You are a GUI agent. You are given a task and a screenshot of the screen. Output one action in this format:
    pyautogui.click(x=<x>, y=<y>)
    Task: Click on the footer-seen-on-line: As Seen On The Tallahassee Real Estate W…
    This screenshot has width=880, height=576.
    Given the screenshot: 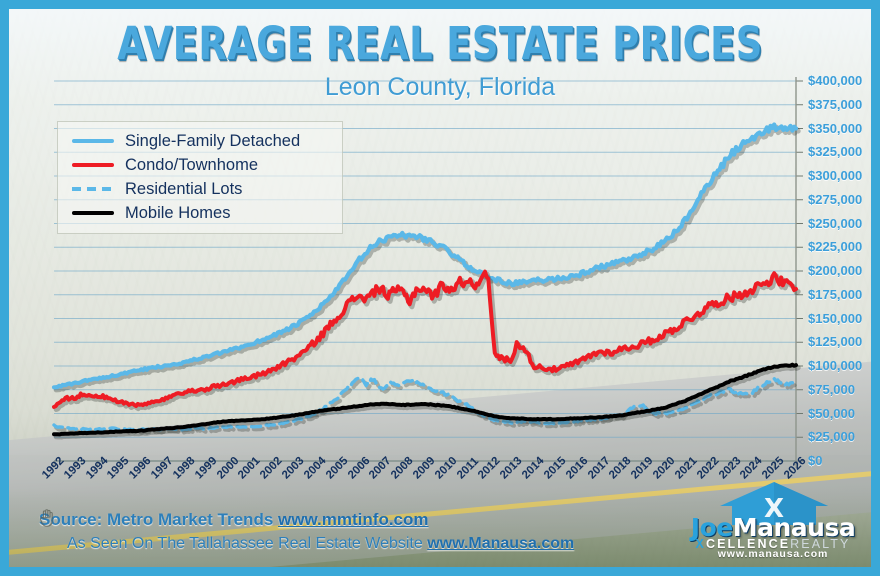 What is the action you would take?
    pyautogui.click(x=403, y=544)
    